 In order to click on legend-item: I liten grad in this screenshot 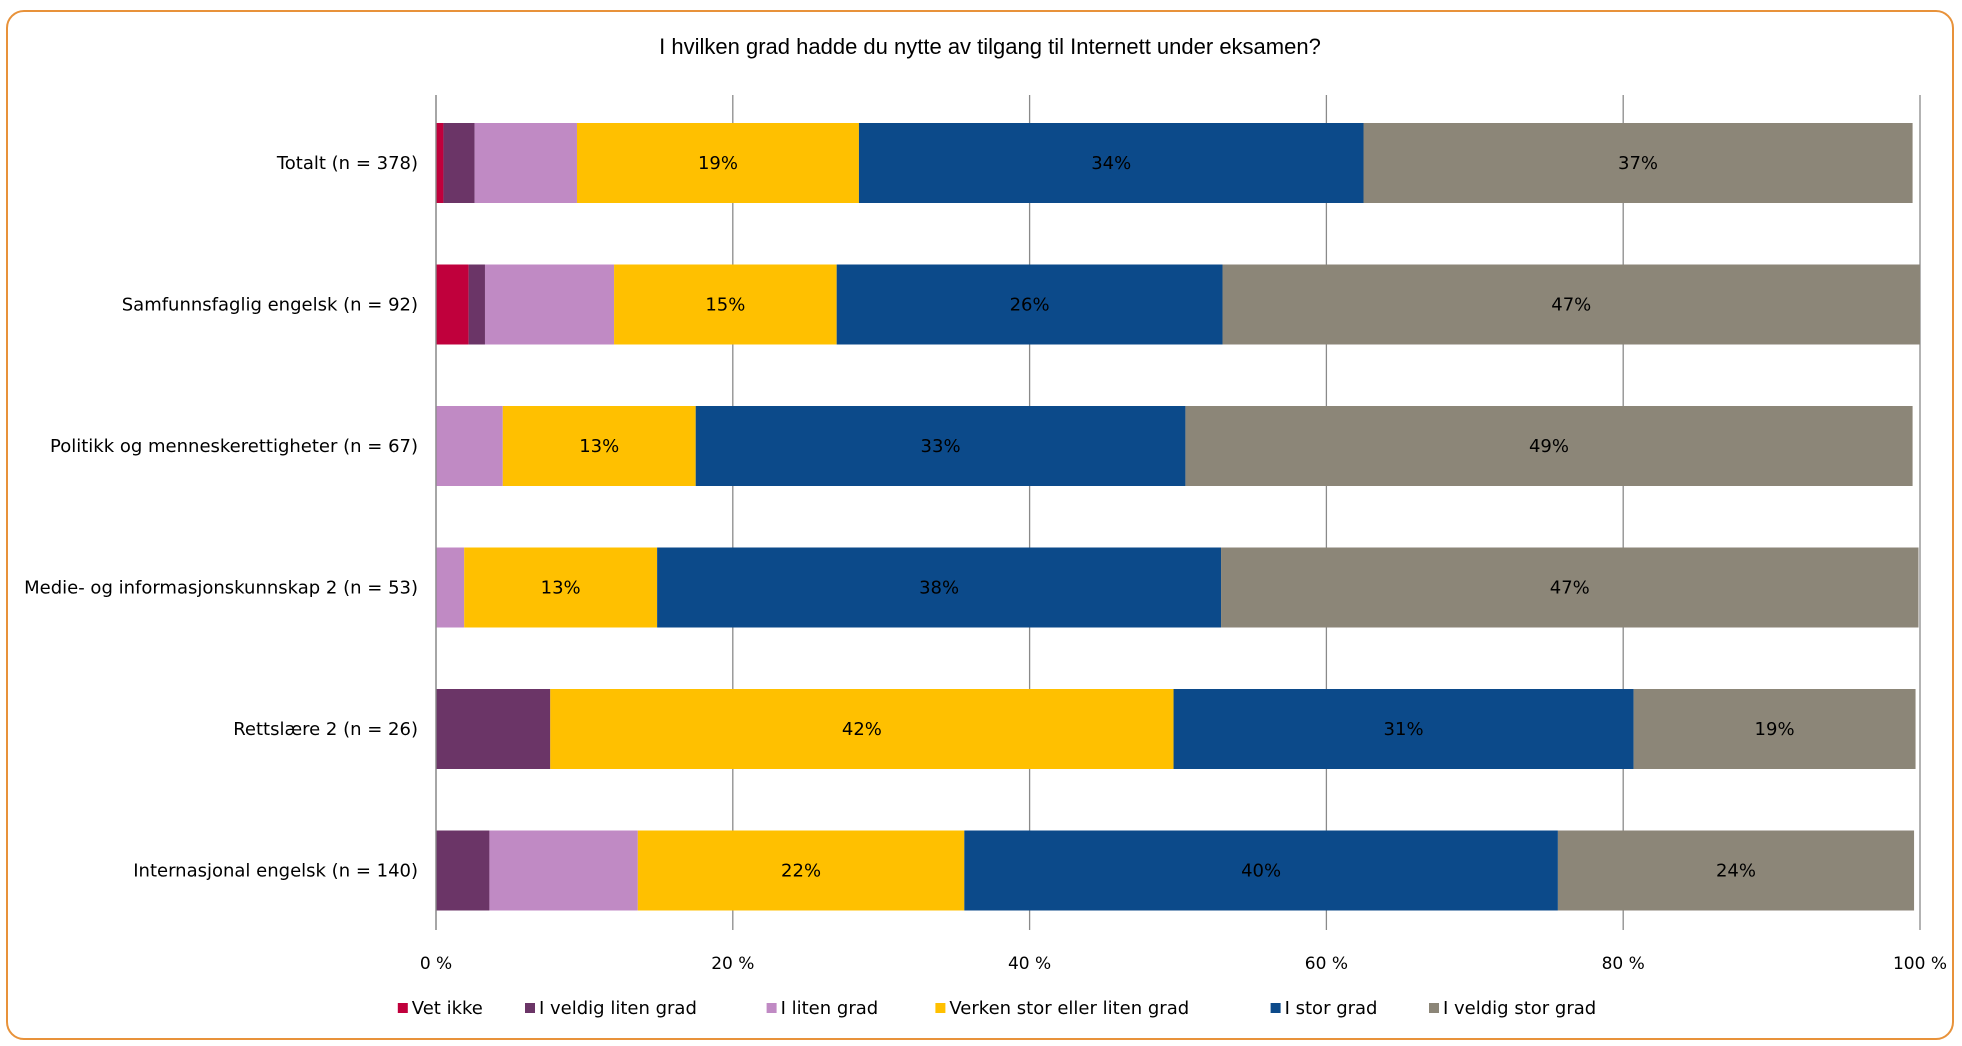, I will do `click(830, 1008)`.